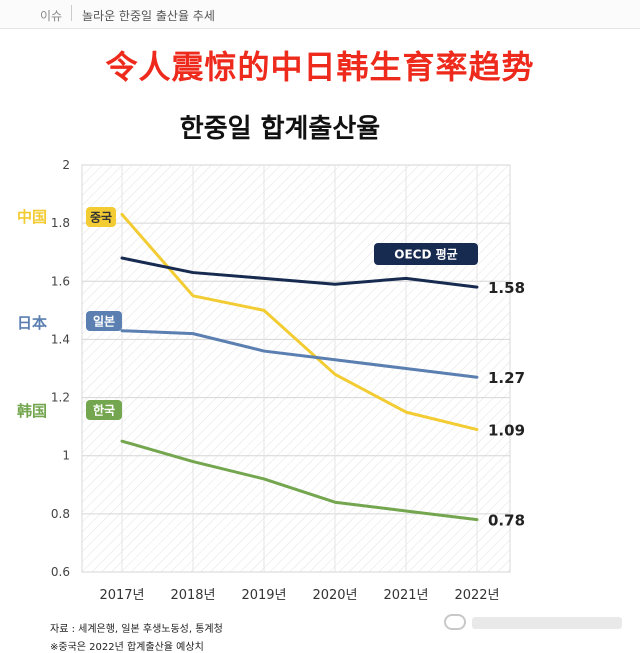 The height and width of the screenshot is (653, 640). I want to click on series-tag-label: OECD 평균, so click(425, 255).